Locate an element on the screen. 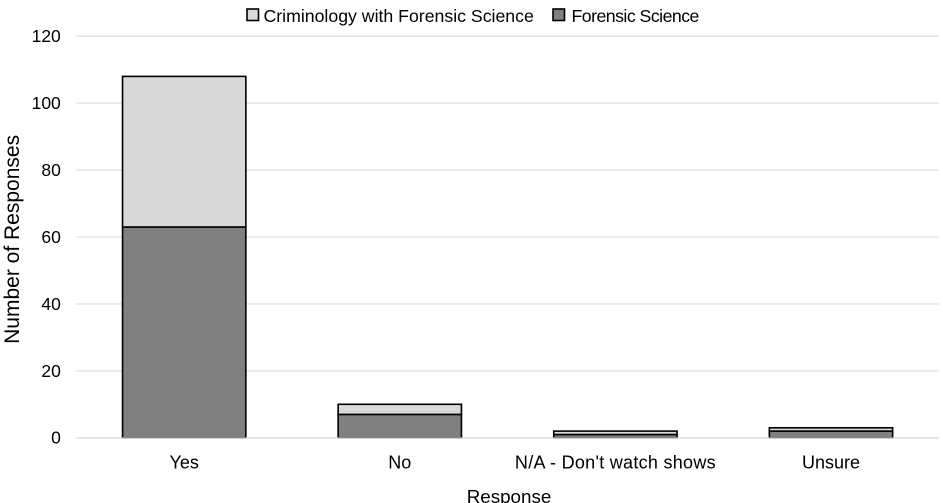 This screenshot has height=503, width=943. svg-text: Unsure is located at coordinates (831, 463).